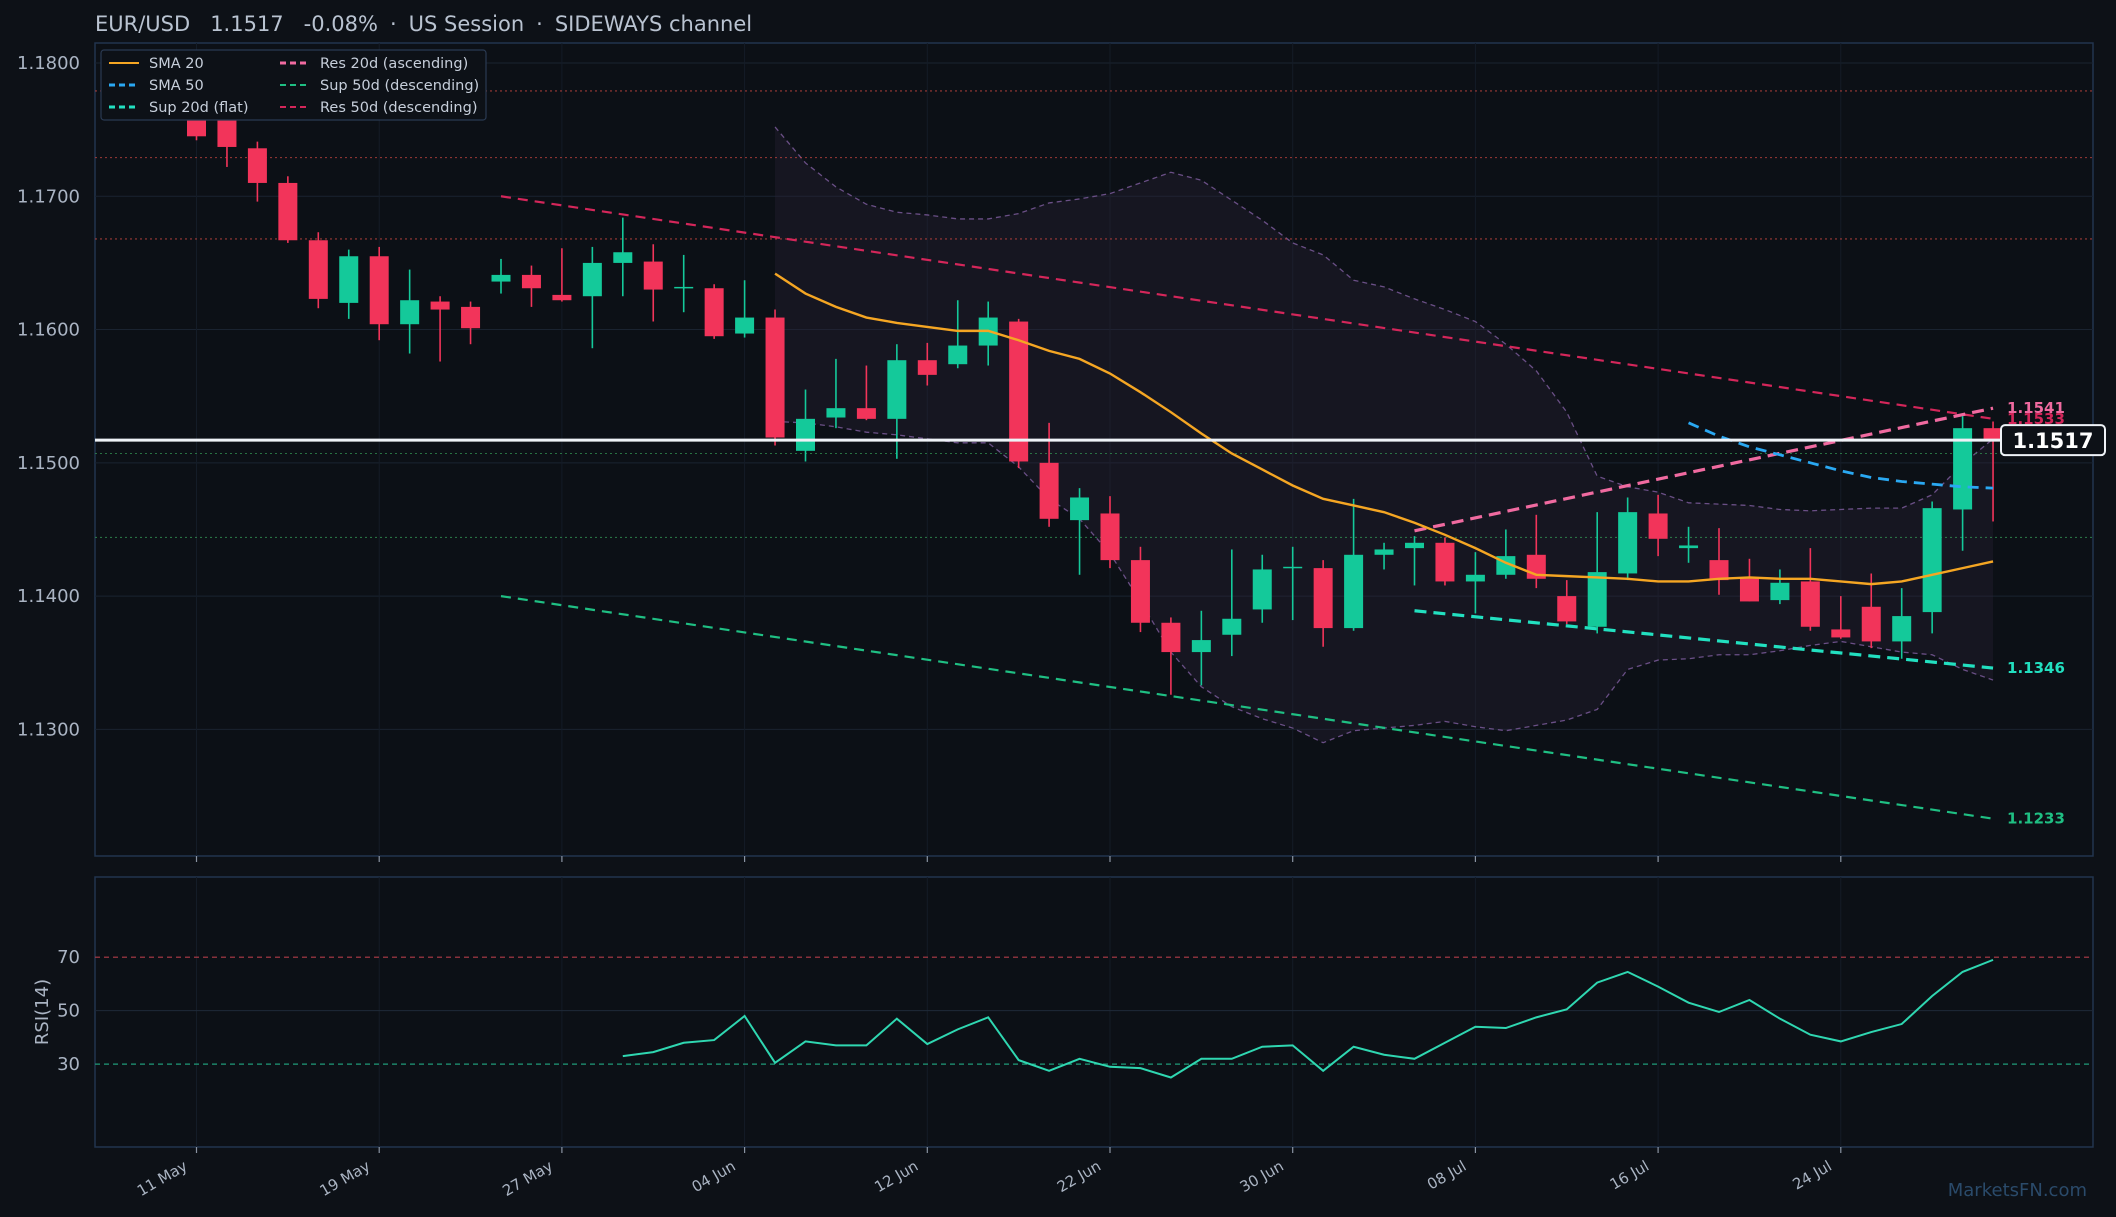  Describe the element at coordinates (399, 86) in the screenshot. I see `legend-label: Sup 50d (descending)` at that location.